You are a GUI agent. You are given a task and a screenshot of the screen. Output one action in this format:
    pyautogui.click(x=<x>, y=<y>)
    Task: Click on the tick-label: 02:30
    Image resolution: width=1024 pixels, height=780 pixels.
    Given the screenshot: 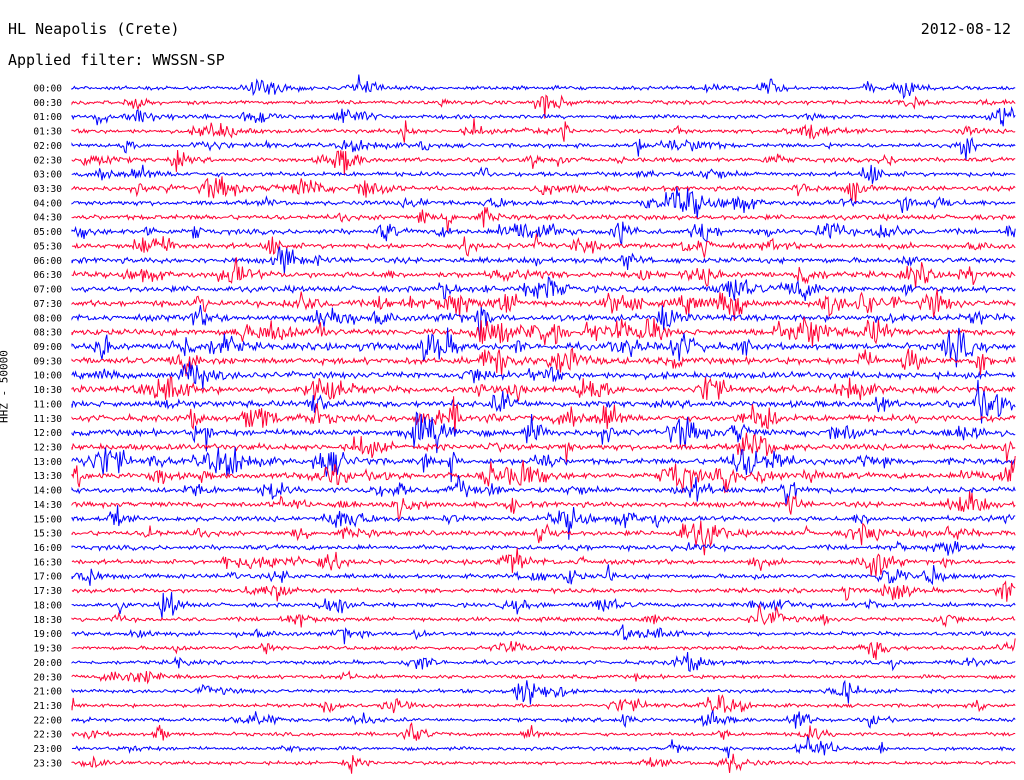 What is the action you would take?
    pyautogui.click(x=47, y=160)
    